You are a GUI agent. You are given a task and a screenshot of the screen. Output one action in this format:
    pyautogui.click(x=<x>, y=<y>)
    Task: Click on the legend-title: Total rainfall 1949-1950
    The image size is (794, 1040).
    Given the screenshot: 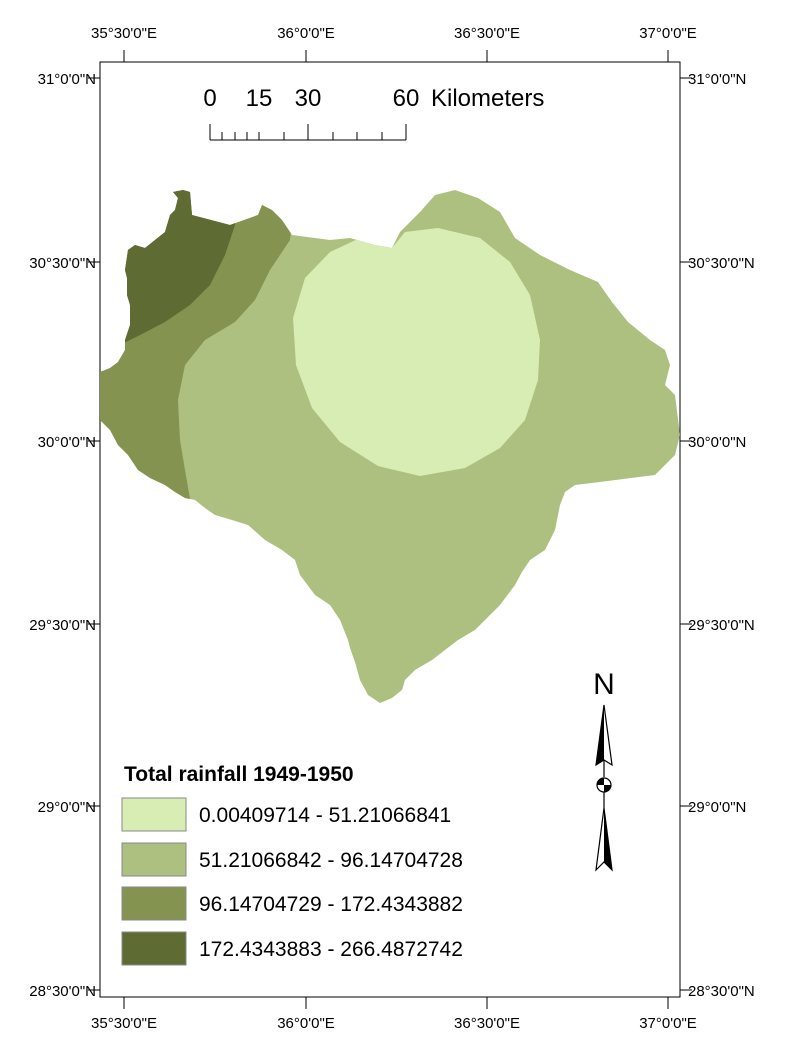 What is the action you would take?
    pyautogui.click(x=239, y=774)
    